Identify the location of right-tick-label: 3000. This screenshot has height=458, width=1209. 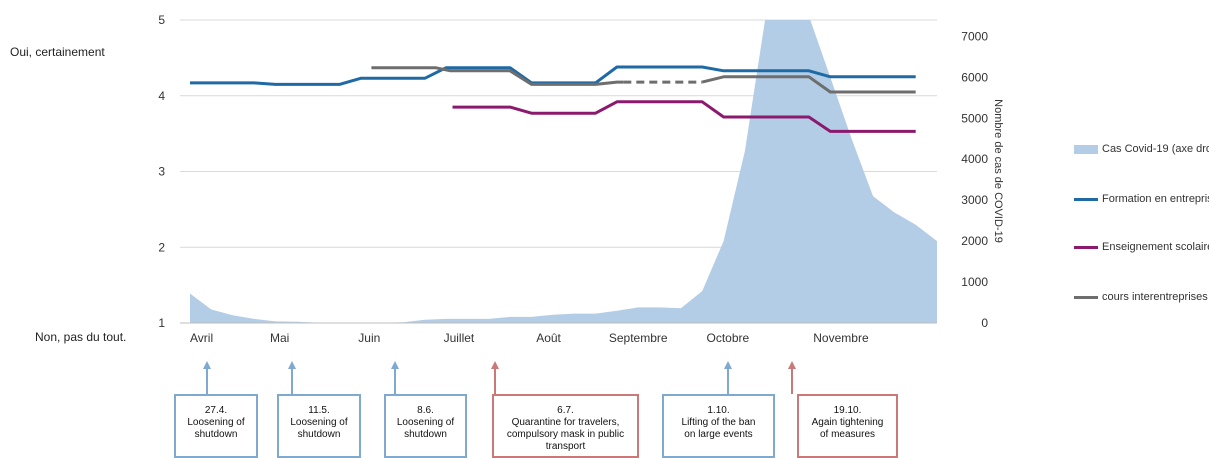
(974, 200).